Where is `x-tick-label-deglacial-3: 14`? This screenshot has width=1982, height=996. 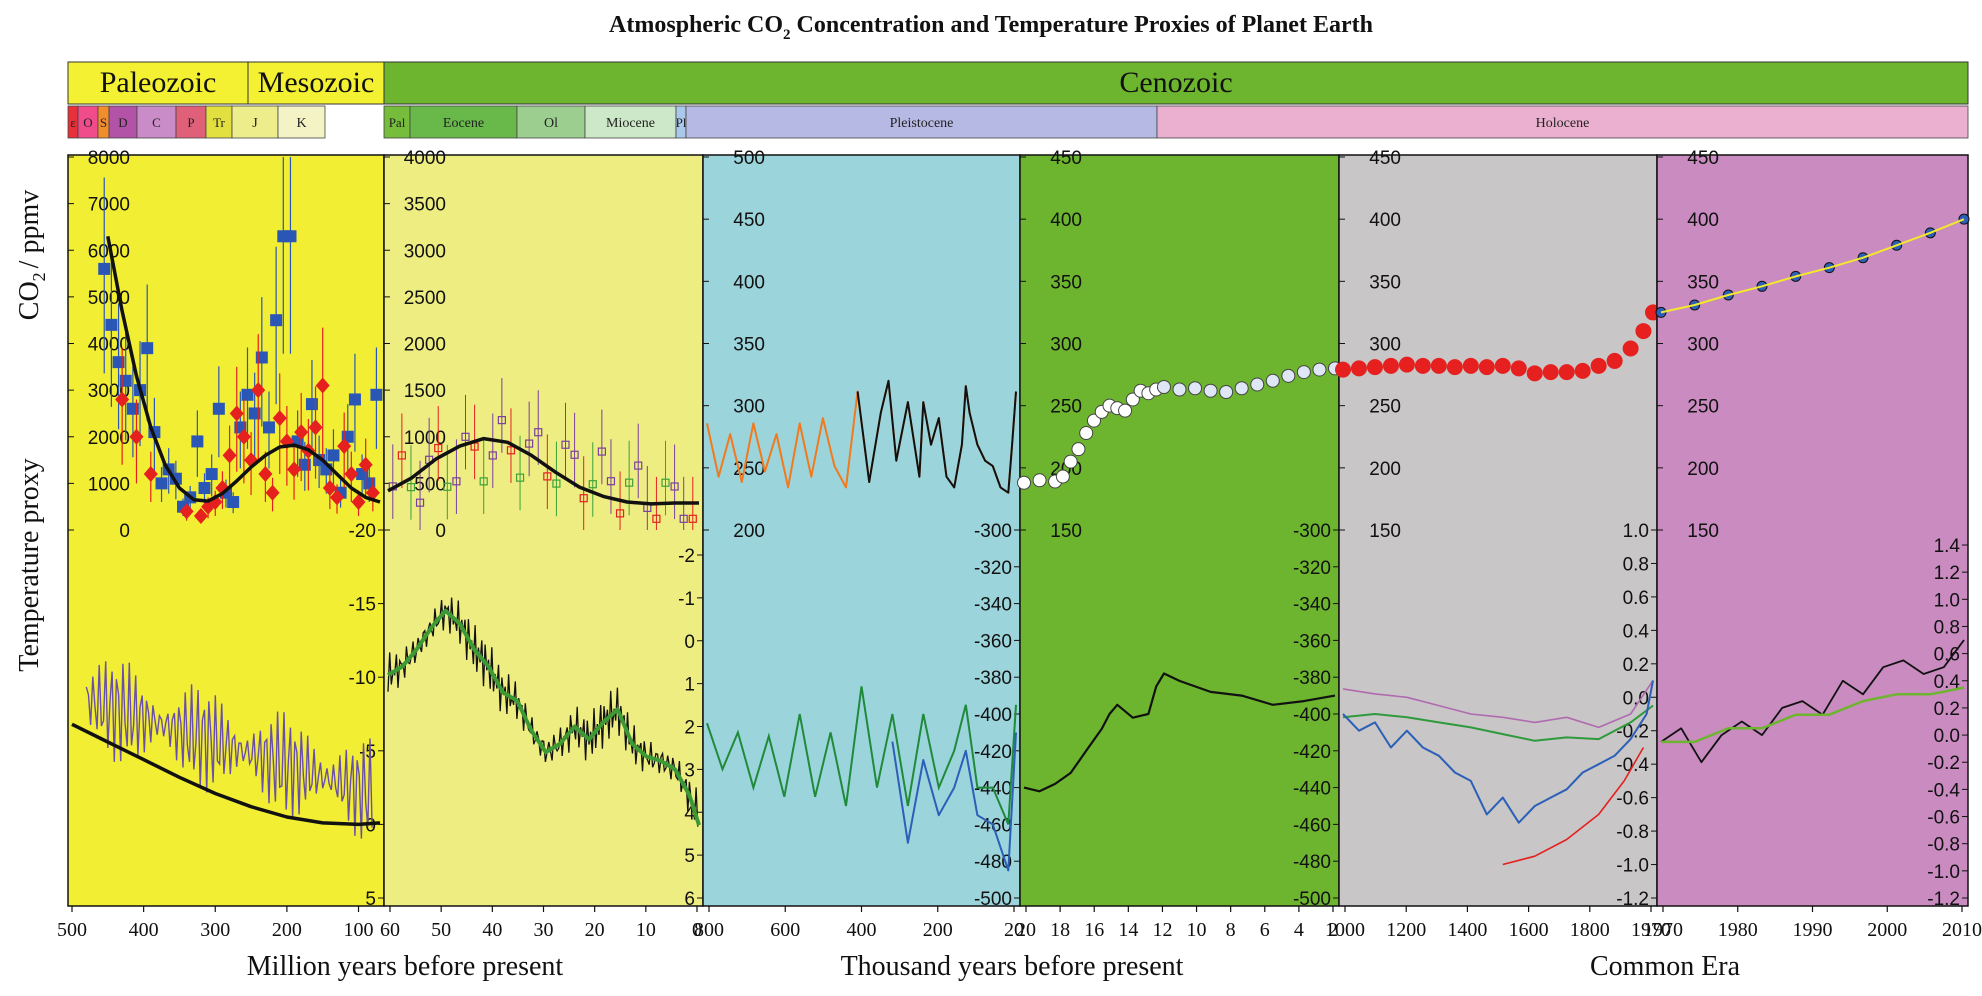 x-tick-label-deglacial-3: 14 is located at coordinates (1128, 930).